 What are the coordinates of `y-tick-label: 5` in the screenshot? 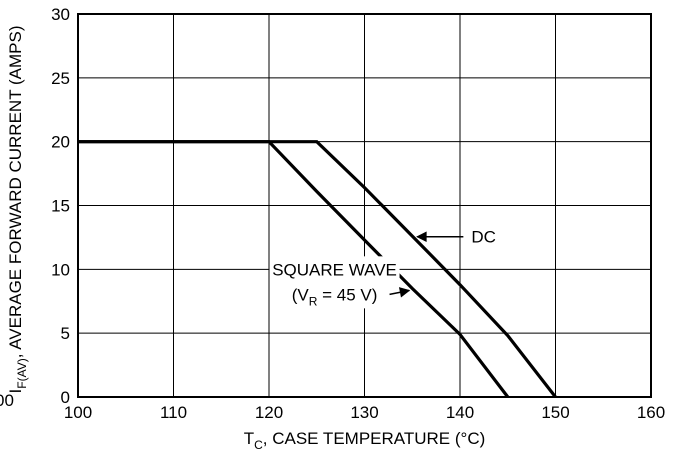 It's located at (65, 333).